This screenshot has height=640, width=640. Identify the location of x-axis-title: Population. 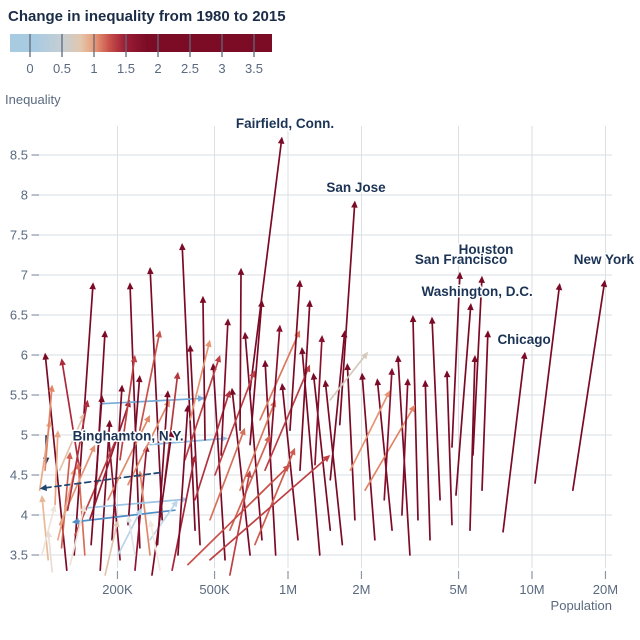
(581, 605).